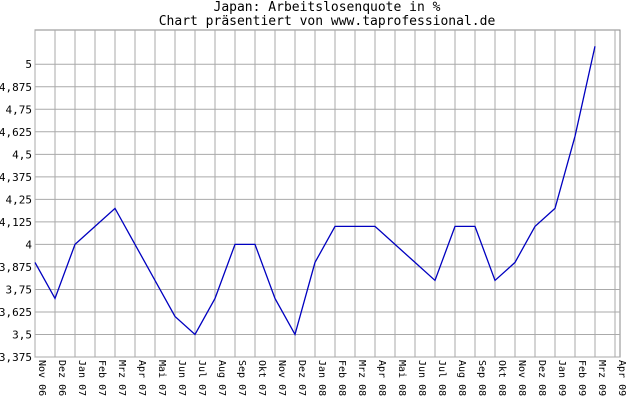 This screenshot has width=640, height=400. Describe the element at coordinates (16, 222) in the screenshot. I see `y-tick-label: 4,125` at that location.